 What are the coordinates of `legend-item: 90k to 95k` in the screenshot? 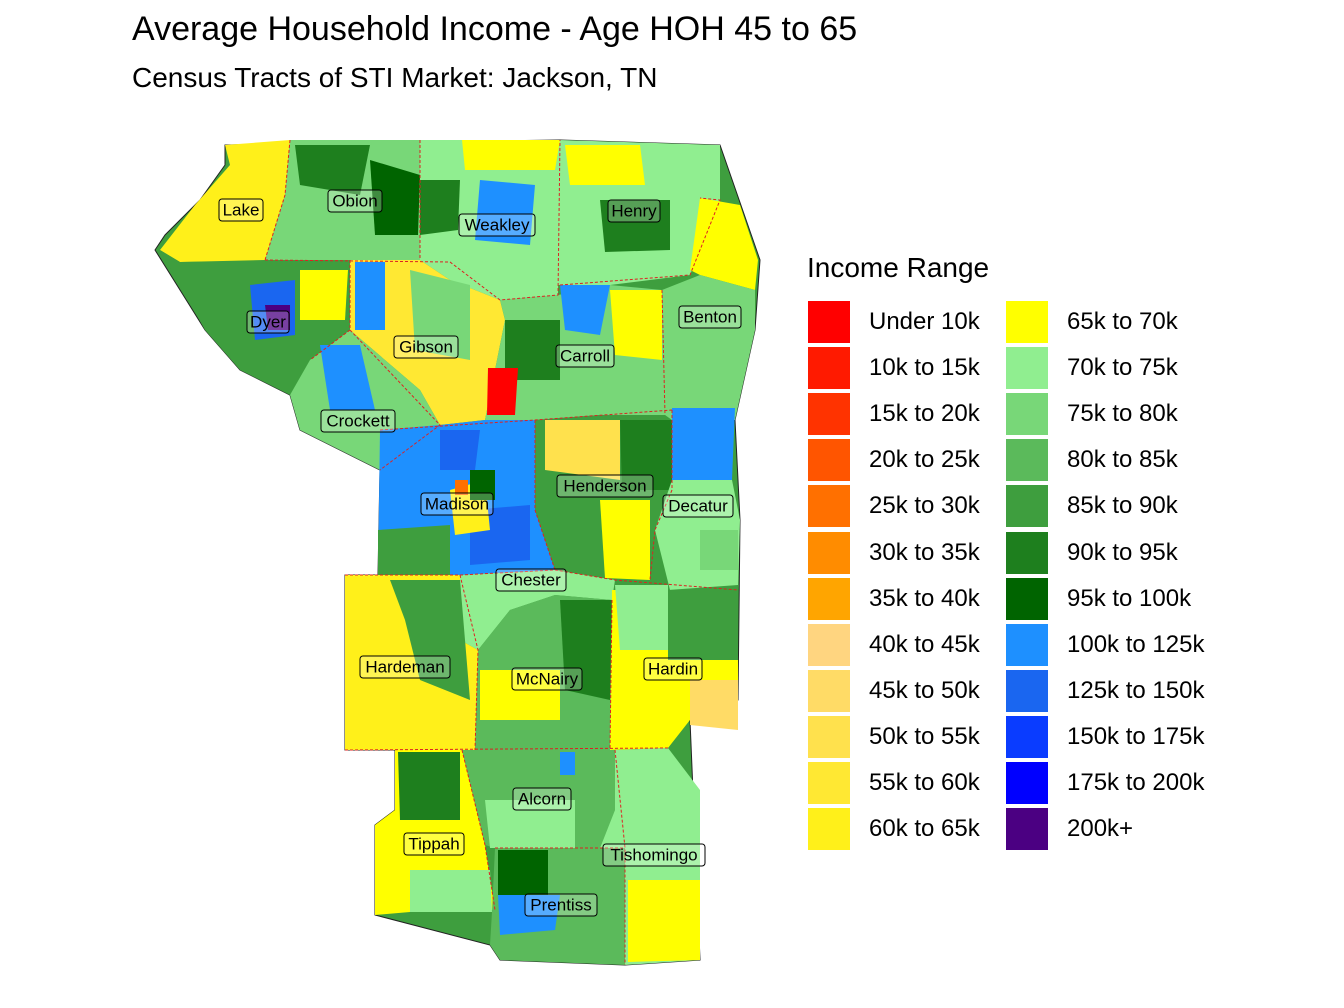 It's located at (1091, 552).